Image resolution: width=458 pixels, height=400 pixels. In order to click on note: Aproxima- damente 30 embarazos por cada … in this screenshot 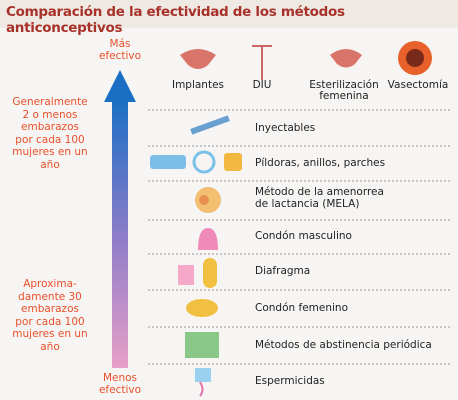, I will do `click(50, 315)`.